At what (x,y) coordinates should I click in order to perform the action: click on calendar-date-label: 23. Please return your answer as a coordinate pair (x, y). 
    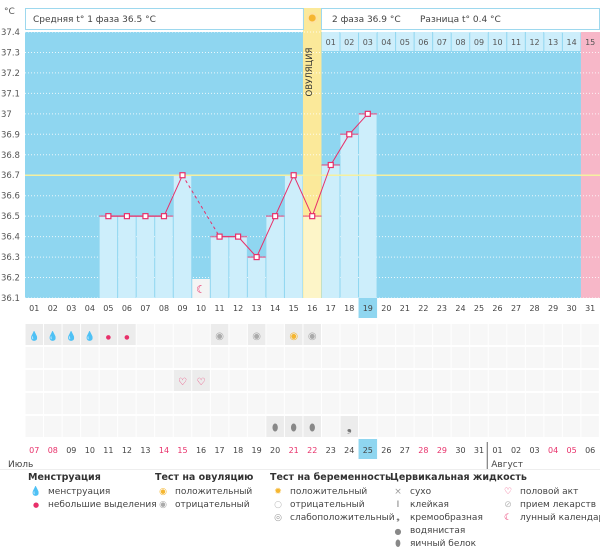
    Looking at the image, I should click on (331, 450).